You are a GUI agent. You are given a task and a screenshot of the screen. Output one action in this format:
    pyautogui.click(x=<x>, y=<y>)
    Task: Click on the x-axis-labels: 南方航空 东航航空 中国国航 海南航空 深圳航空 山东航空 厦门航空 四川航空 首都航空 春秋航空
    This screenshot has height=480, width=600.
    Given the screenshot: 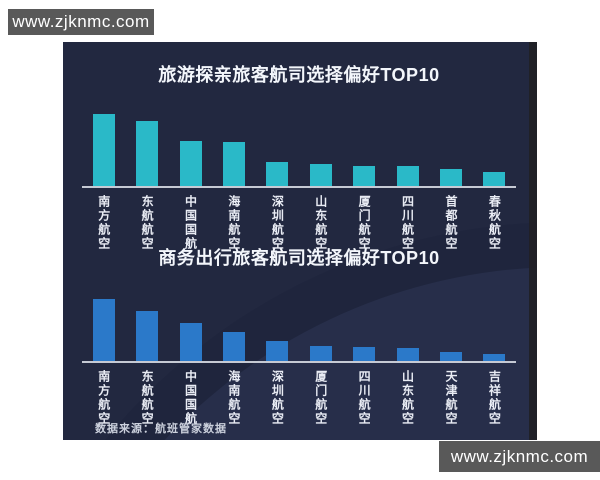 What is the action you would take?
    pyautogui.click(x=299, y=219)
    